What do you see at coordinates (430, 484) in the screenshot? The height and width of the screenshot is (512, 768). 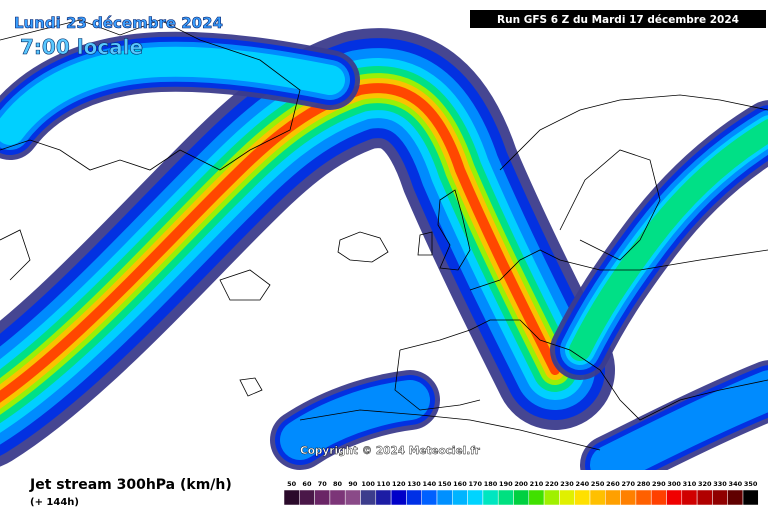 I see `legend-label: 140` at bounding box center [430, 484].